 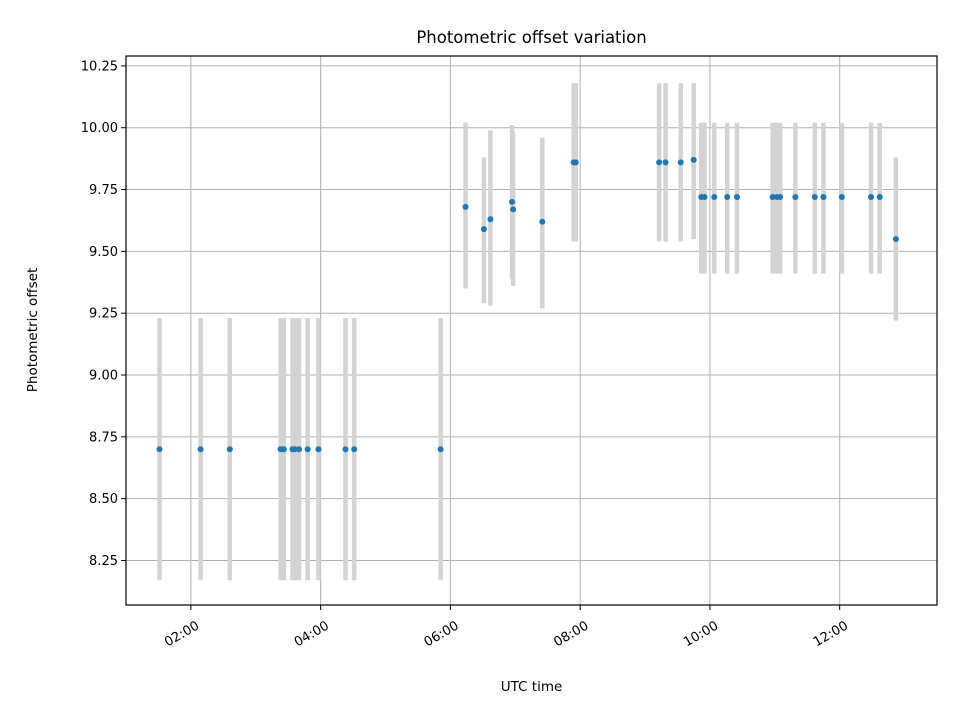 I want to click on y-tick-label: 8.75, so click(x=103, y=437).